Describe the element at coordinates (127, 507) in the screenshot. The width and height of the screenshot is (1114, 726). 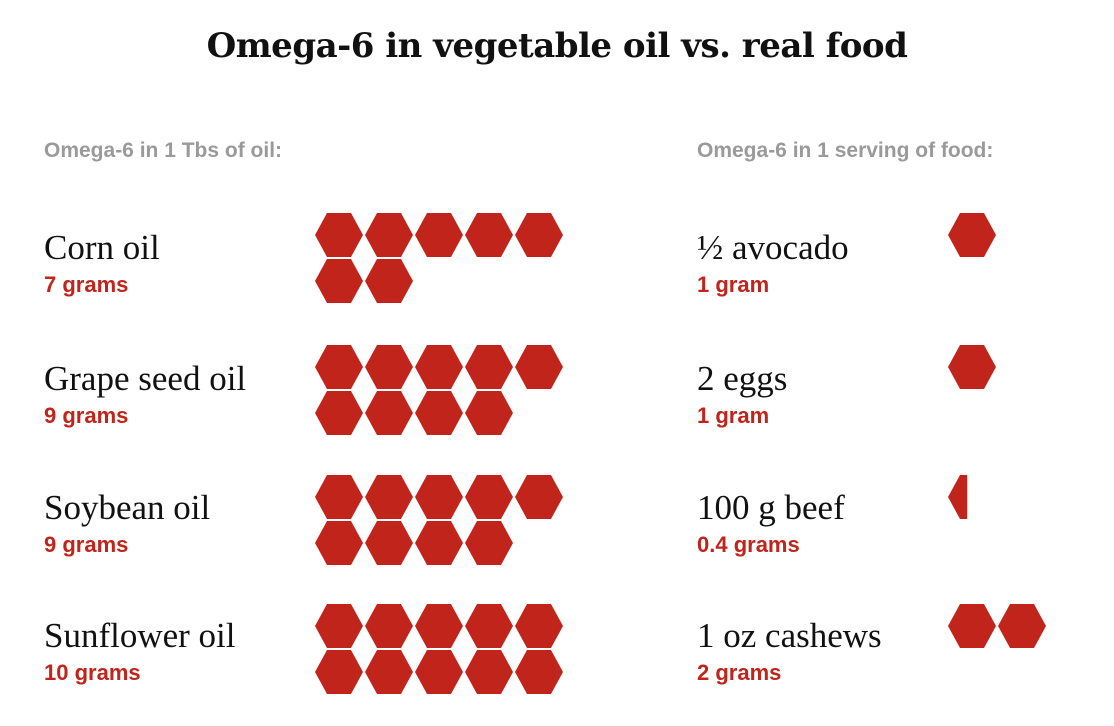
I see `oil-name: Soybean oil` at that location.